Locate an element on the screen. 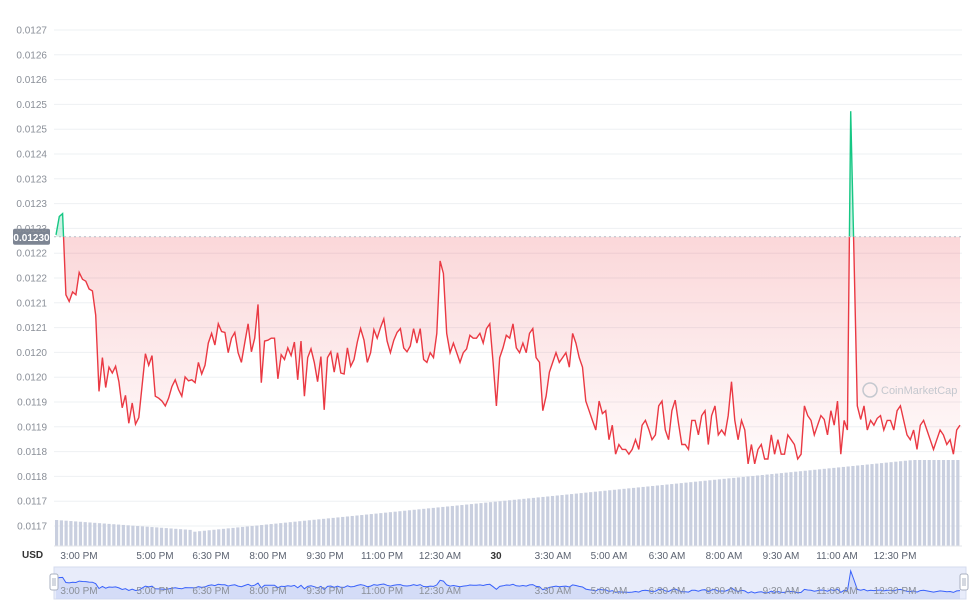  navigator-tick-label: 11:00 AM is located at coordinates (837, 591).